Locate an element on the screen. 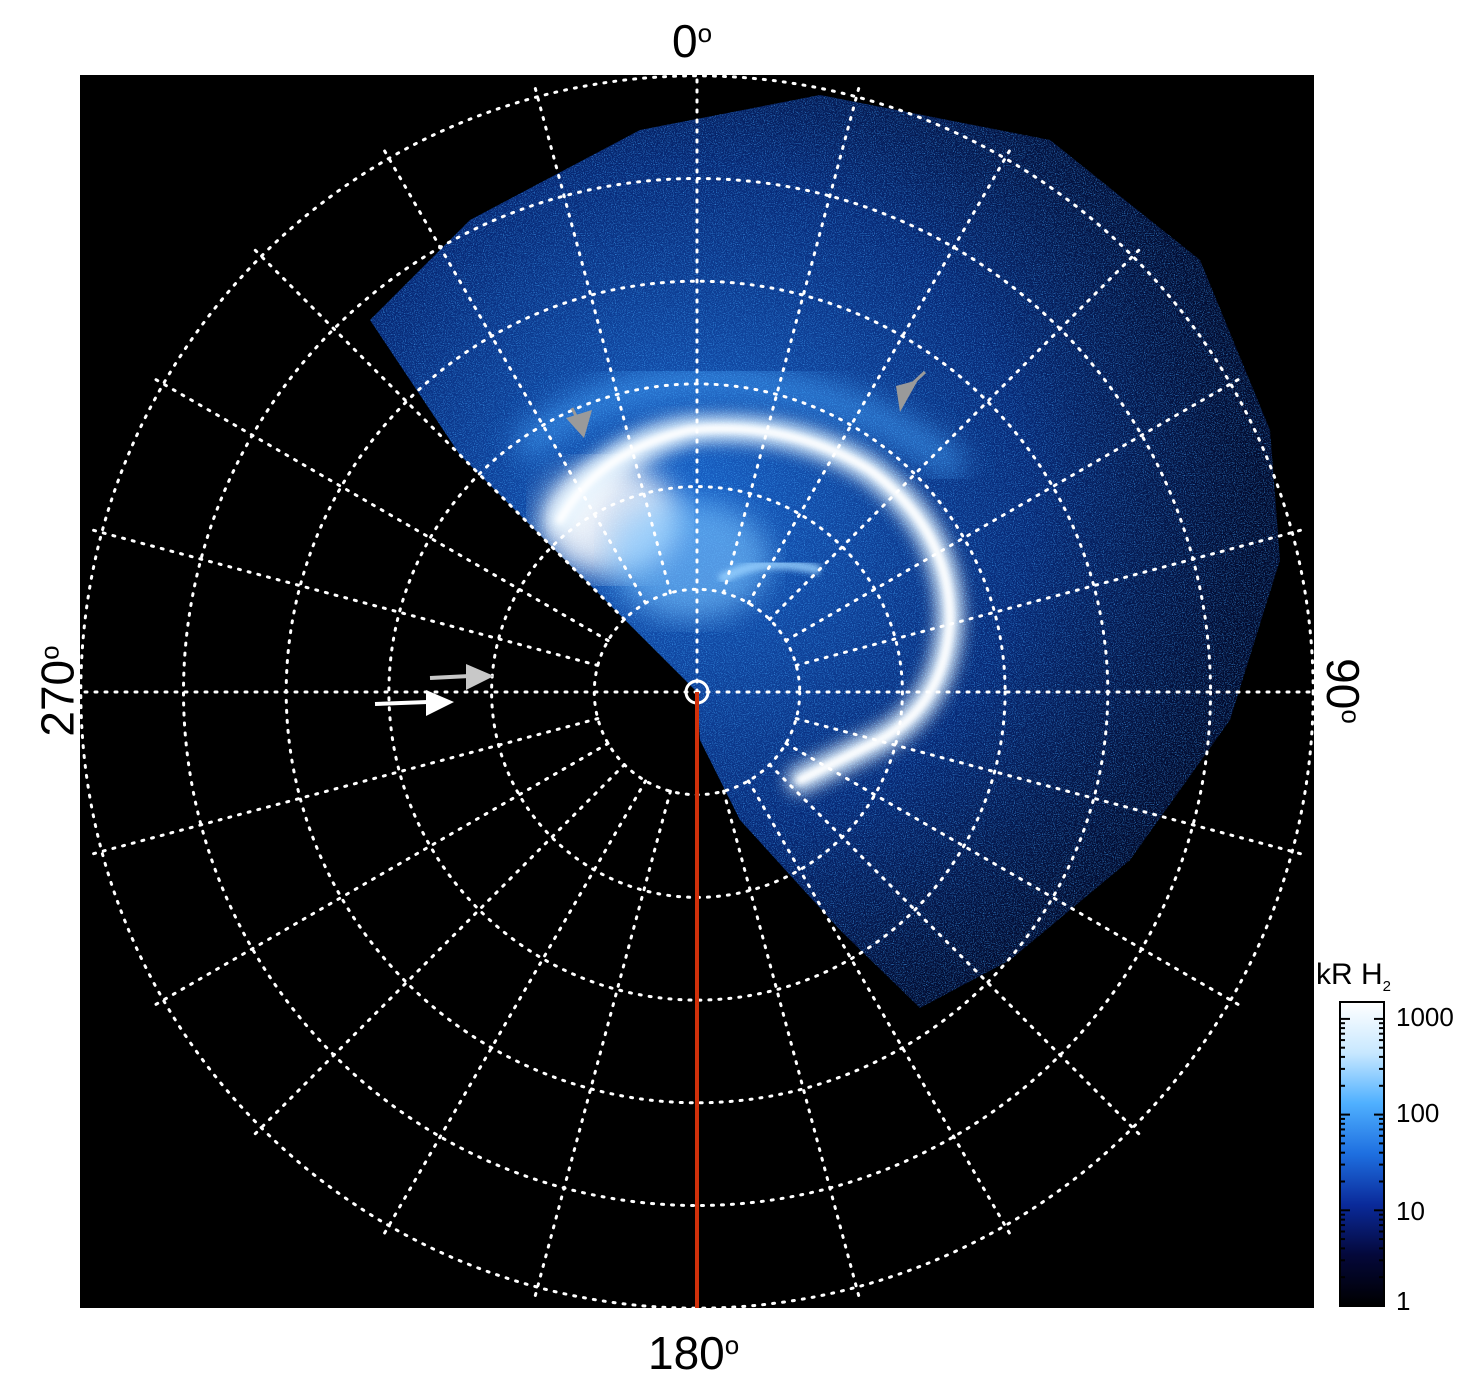 This screenshot has width=1481, height=1384. arrow-grey-left is located at coordinates (579, 422).